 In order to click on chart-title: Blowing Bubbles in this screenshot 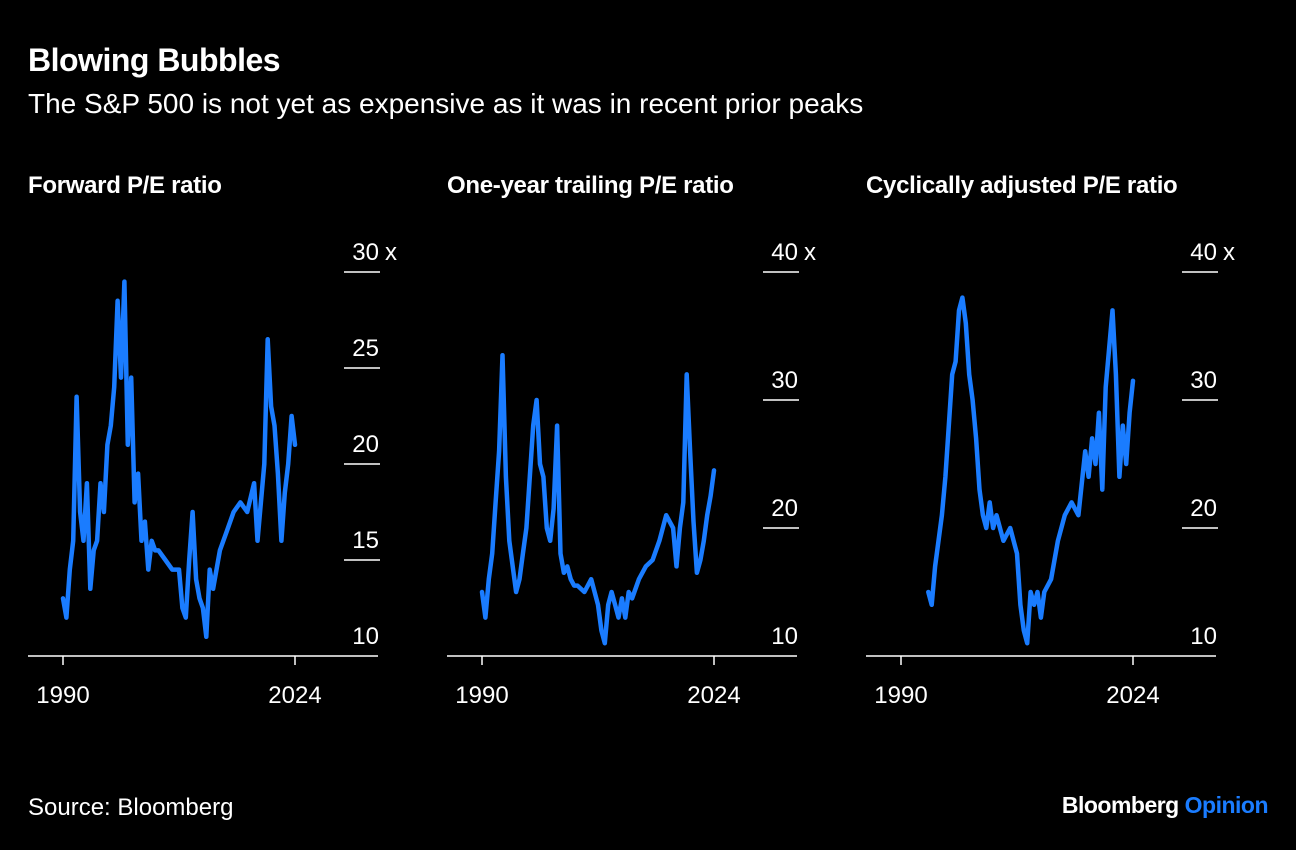, I will do `click(154, 60)`.